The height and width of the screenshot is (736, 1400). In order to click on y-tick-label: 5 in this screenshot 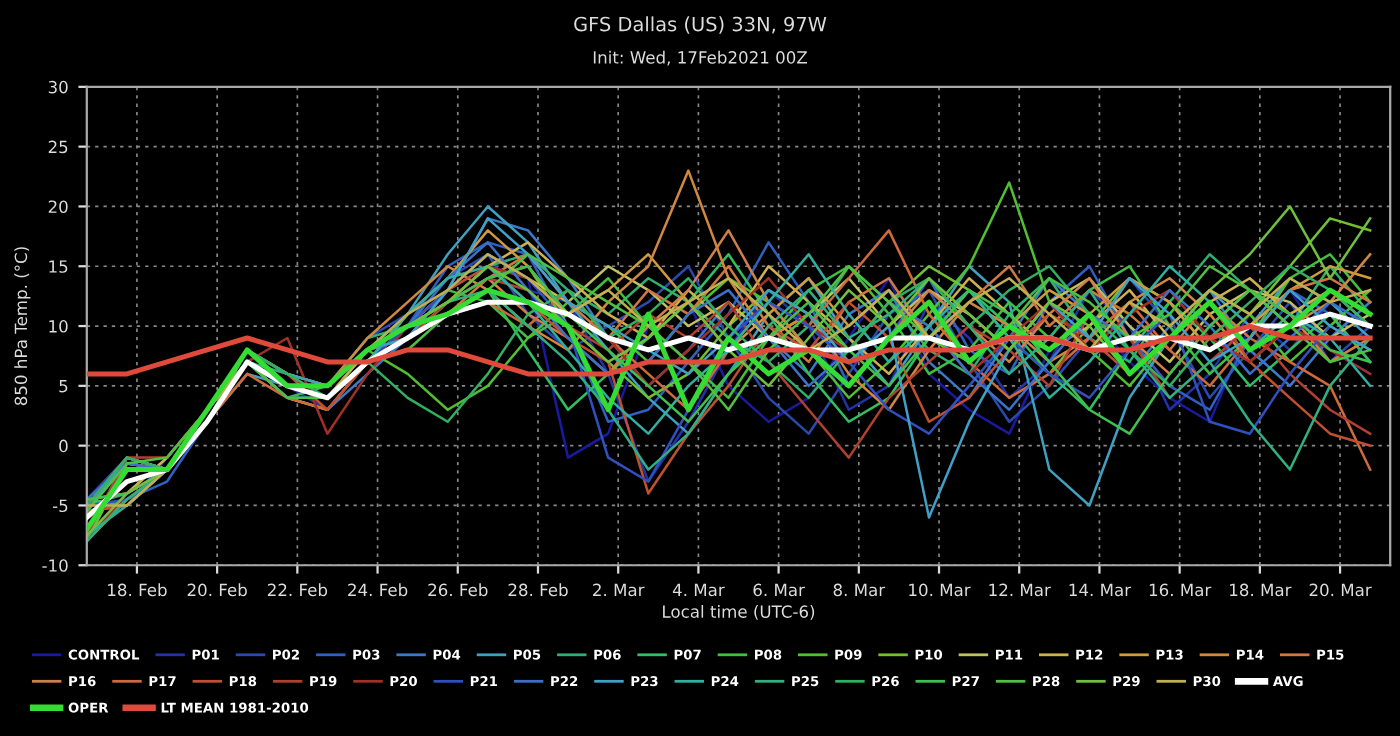, I will do `click(63, 386)`.